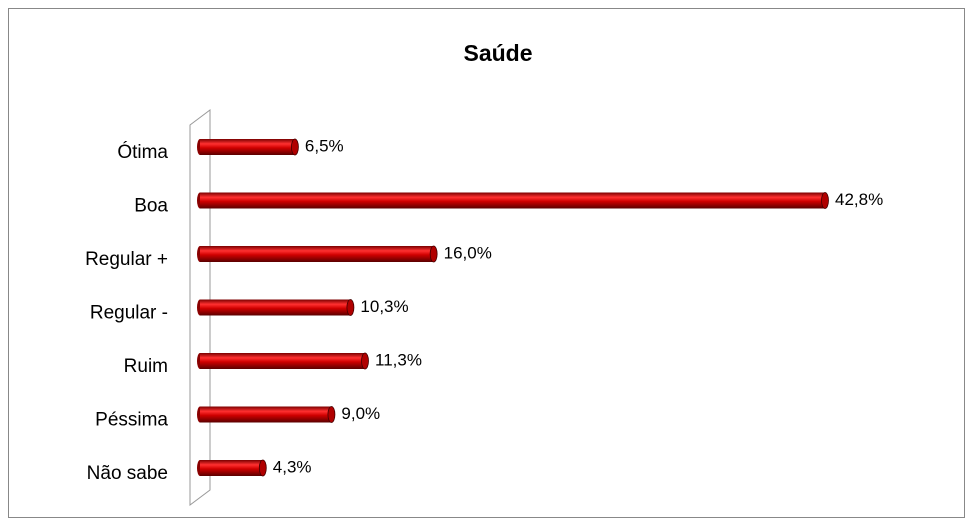 This screenshot has height=527, width=973. I want to click on y-tick-label: Não sabe, so click(127, 473).